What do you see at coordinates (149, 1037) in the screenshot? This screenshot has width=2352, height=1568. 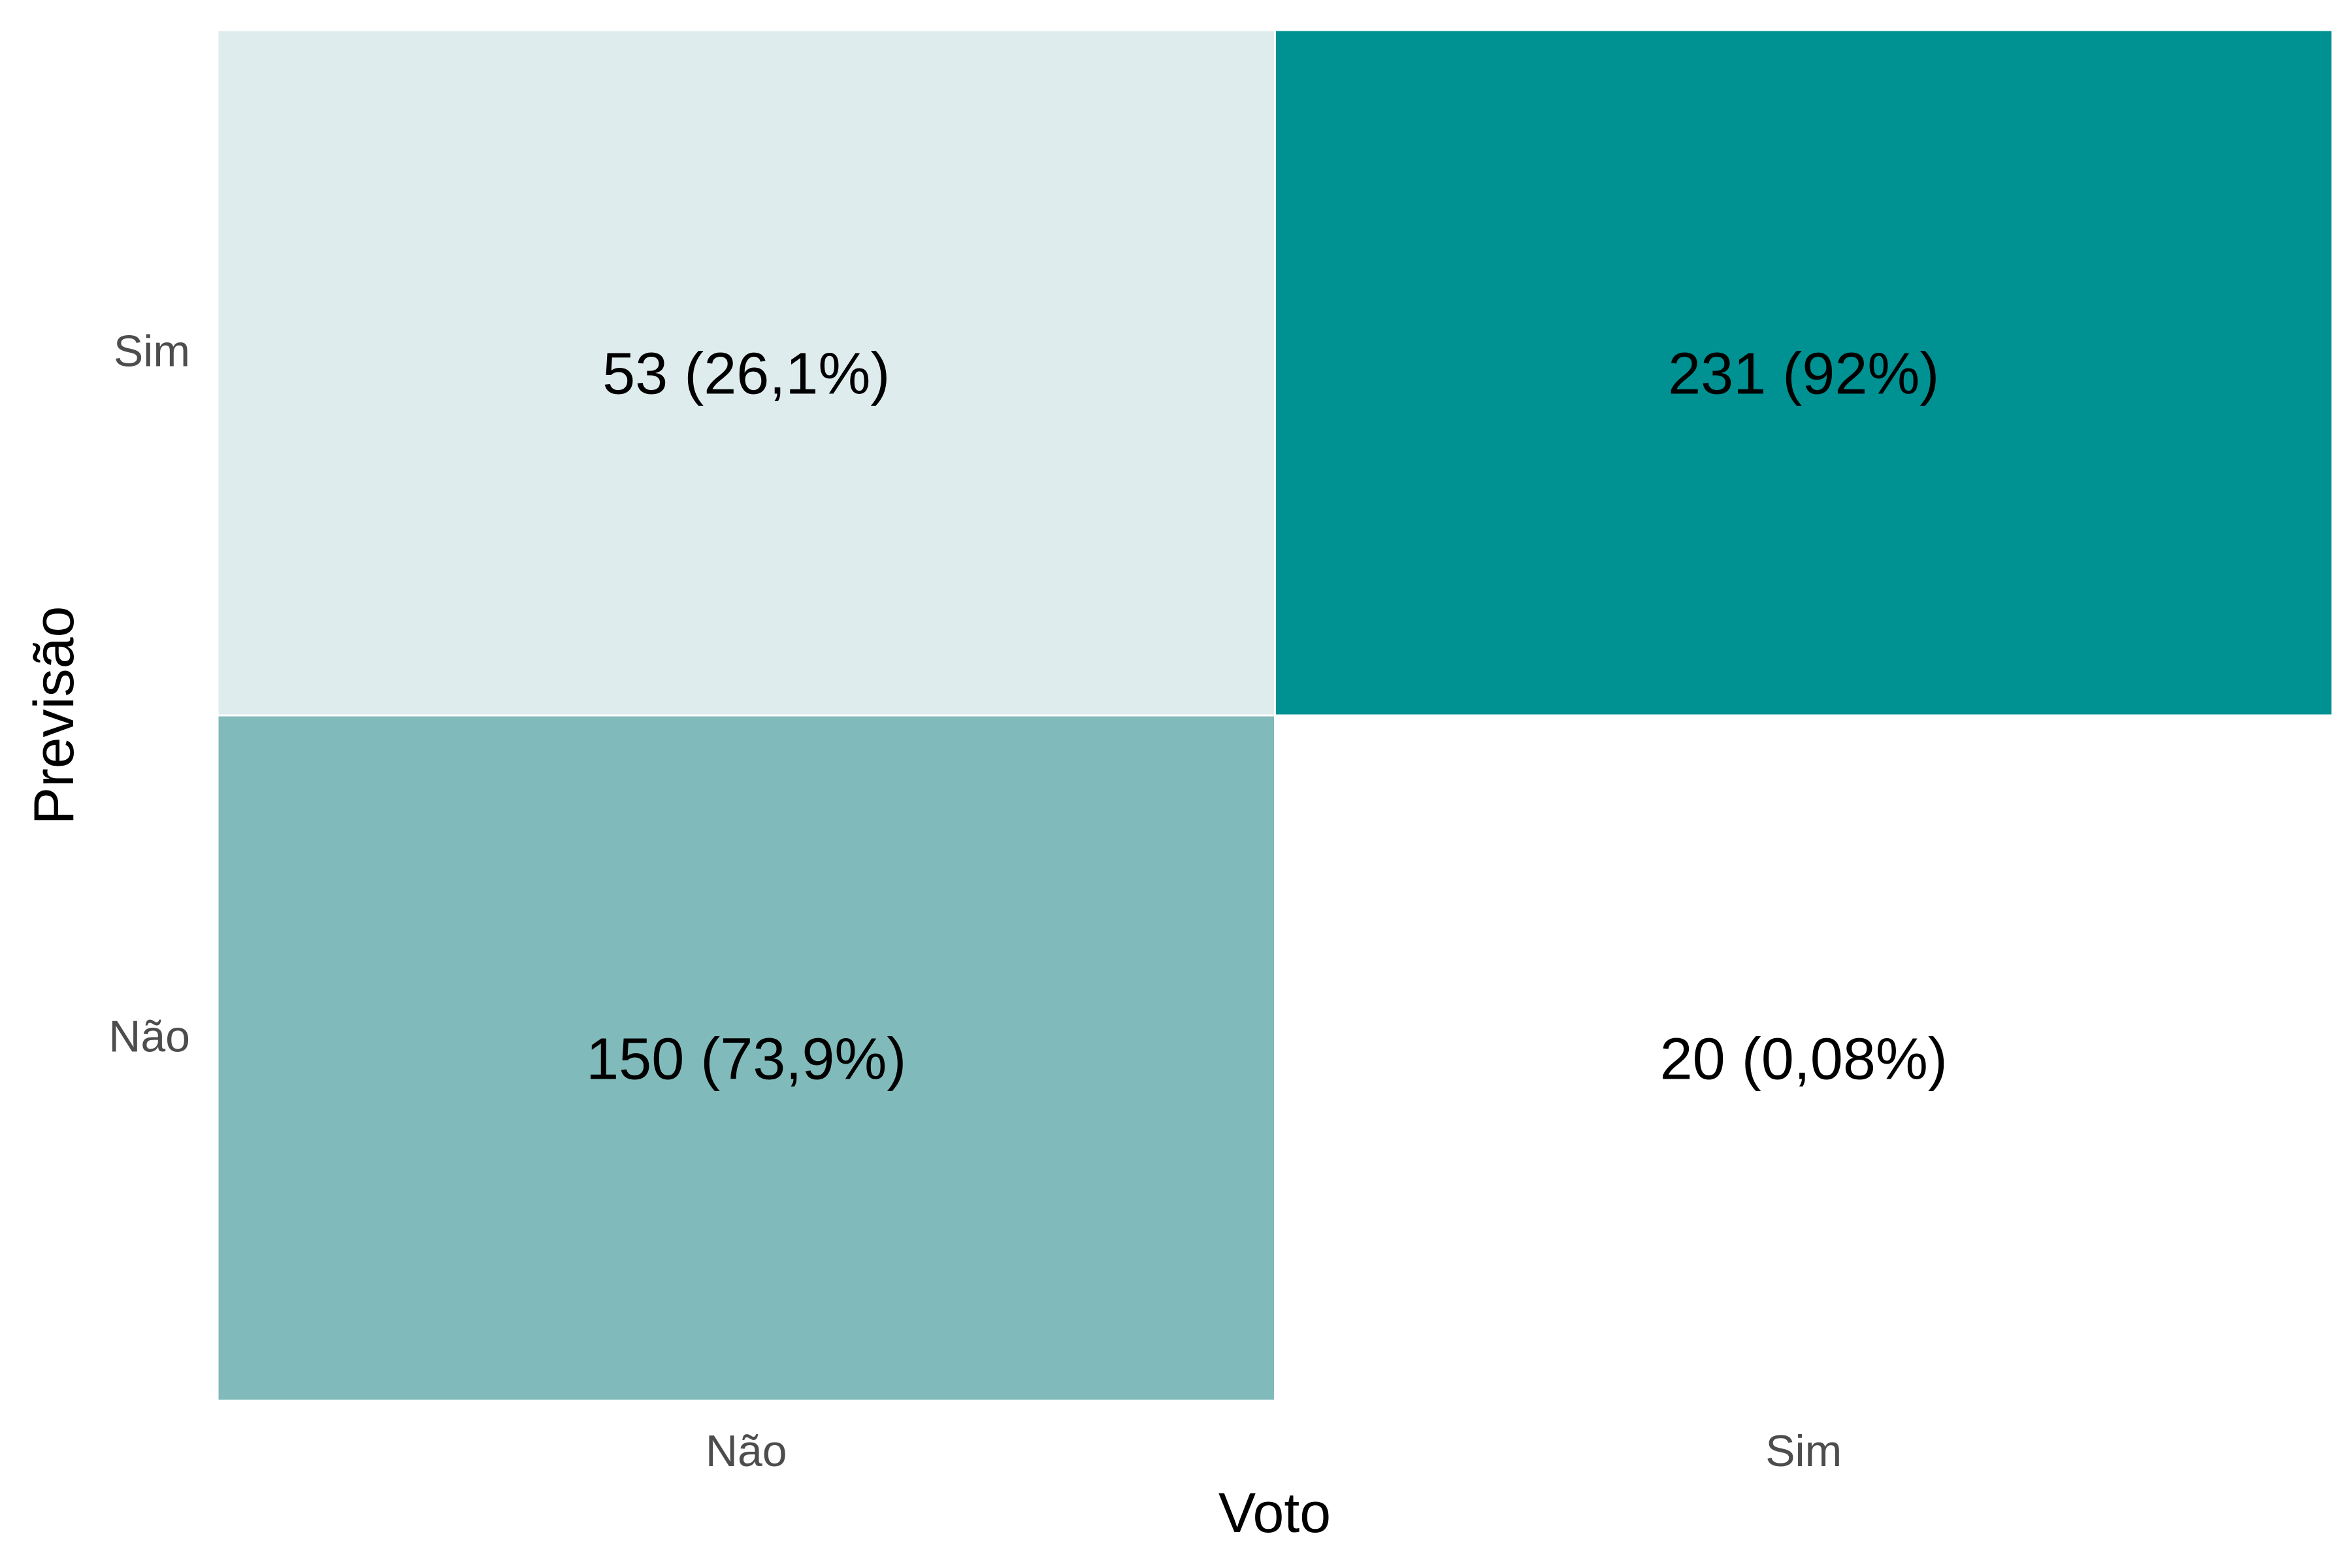 I see `y-tick-label-nao: Não` at bounding box center [149, 1037].